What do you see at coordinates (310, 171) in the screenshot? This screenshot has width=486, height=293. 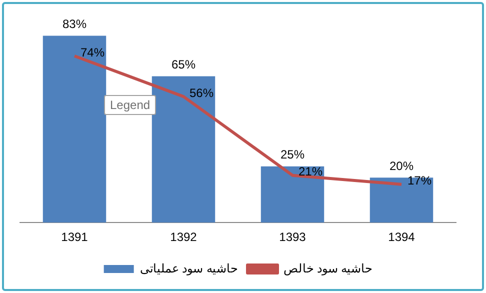 I see `data-label: 21%` at bounding box center [310, 171].